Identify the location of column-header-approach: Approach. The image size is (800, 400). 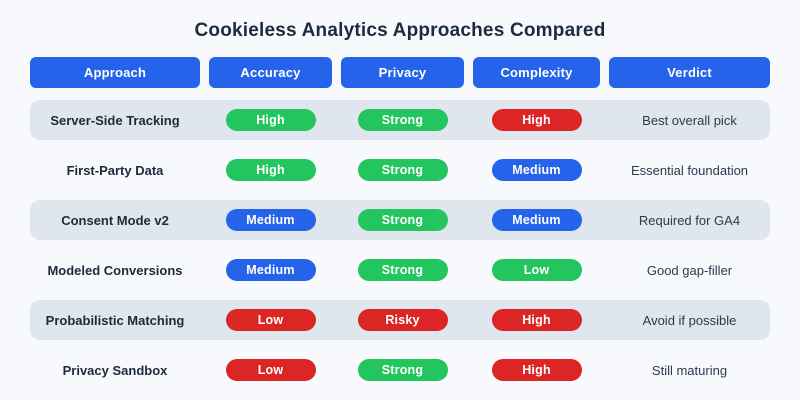
(115, 72).